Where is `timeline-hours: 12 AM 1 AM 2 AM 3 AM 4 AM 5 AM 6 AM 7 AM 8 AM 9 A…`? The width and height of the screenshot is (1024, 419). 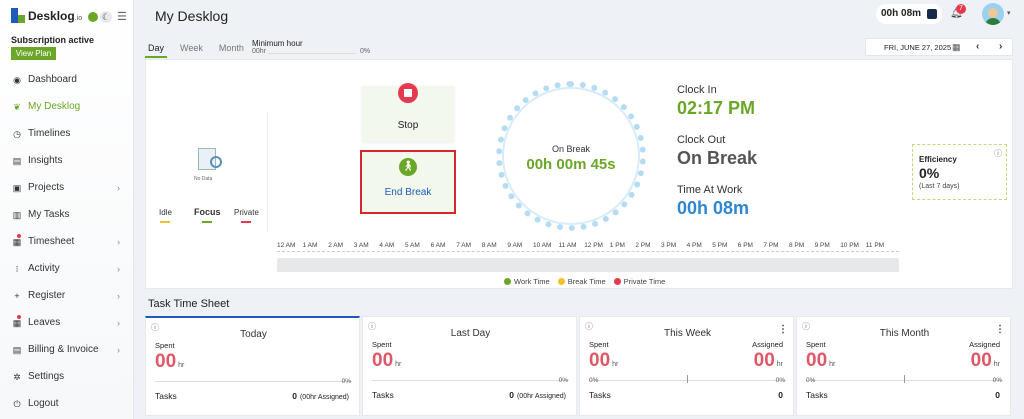
timeline-hours: 12 AM 1 AM 2 AM 3 AM 4 AM 5 AM 6 AM 7 AM 8 AM 9 A… is located at coordinates (589, 247).